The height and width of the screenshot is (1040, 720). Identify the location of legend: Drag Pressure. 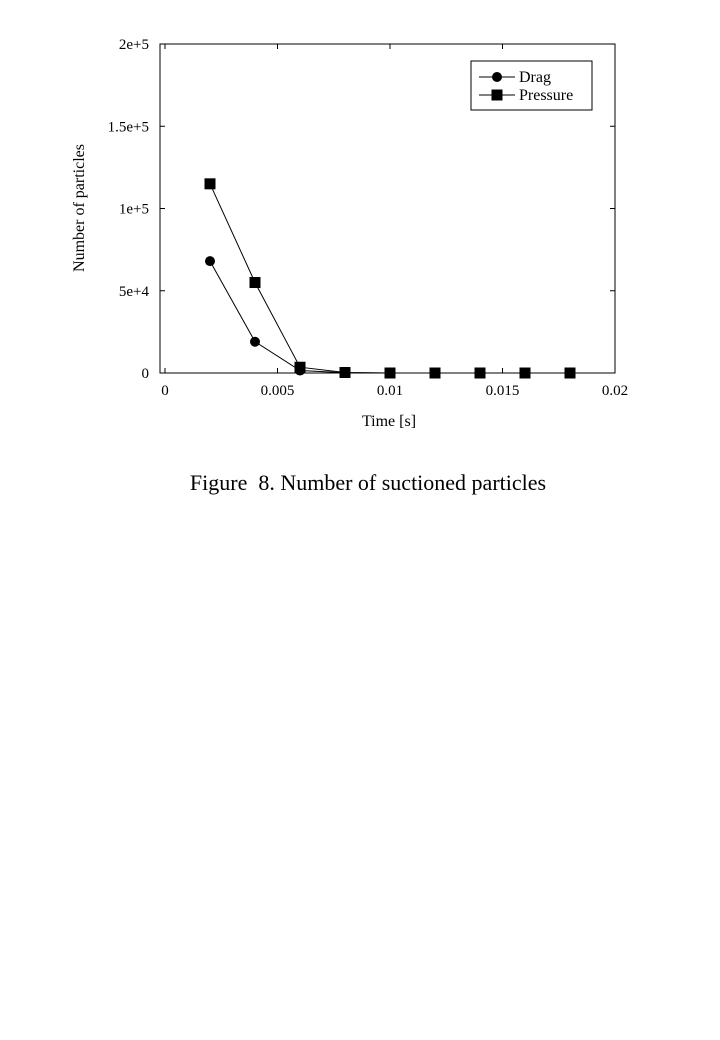
(531, 85).